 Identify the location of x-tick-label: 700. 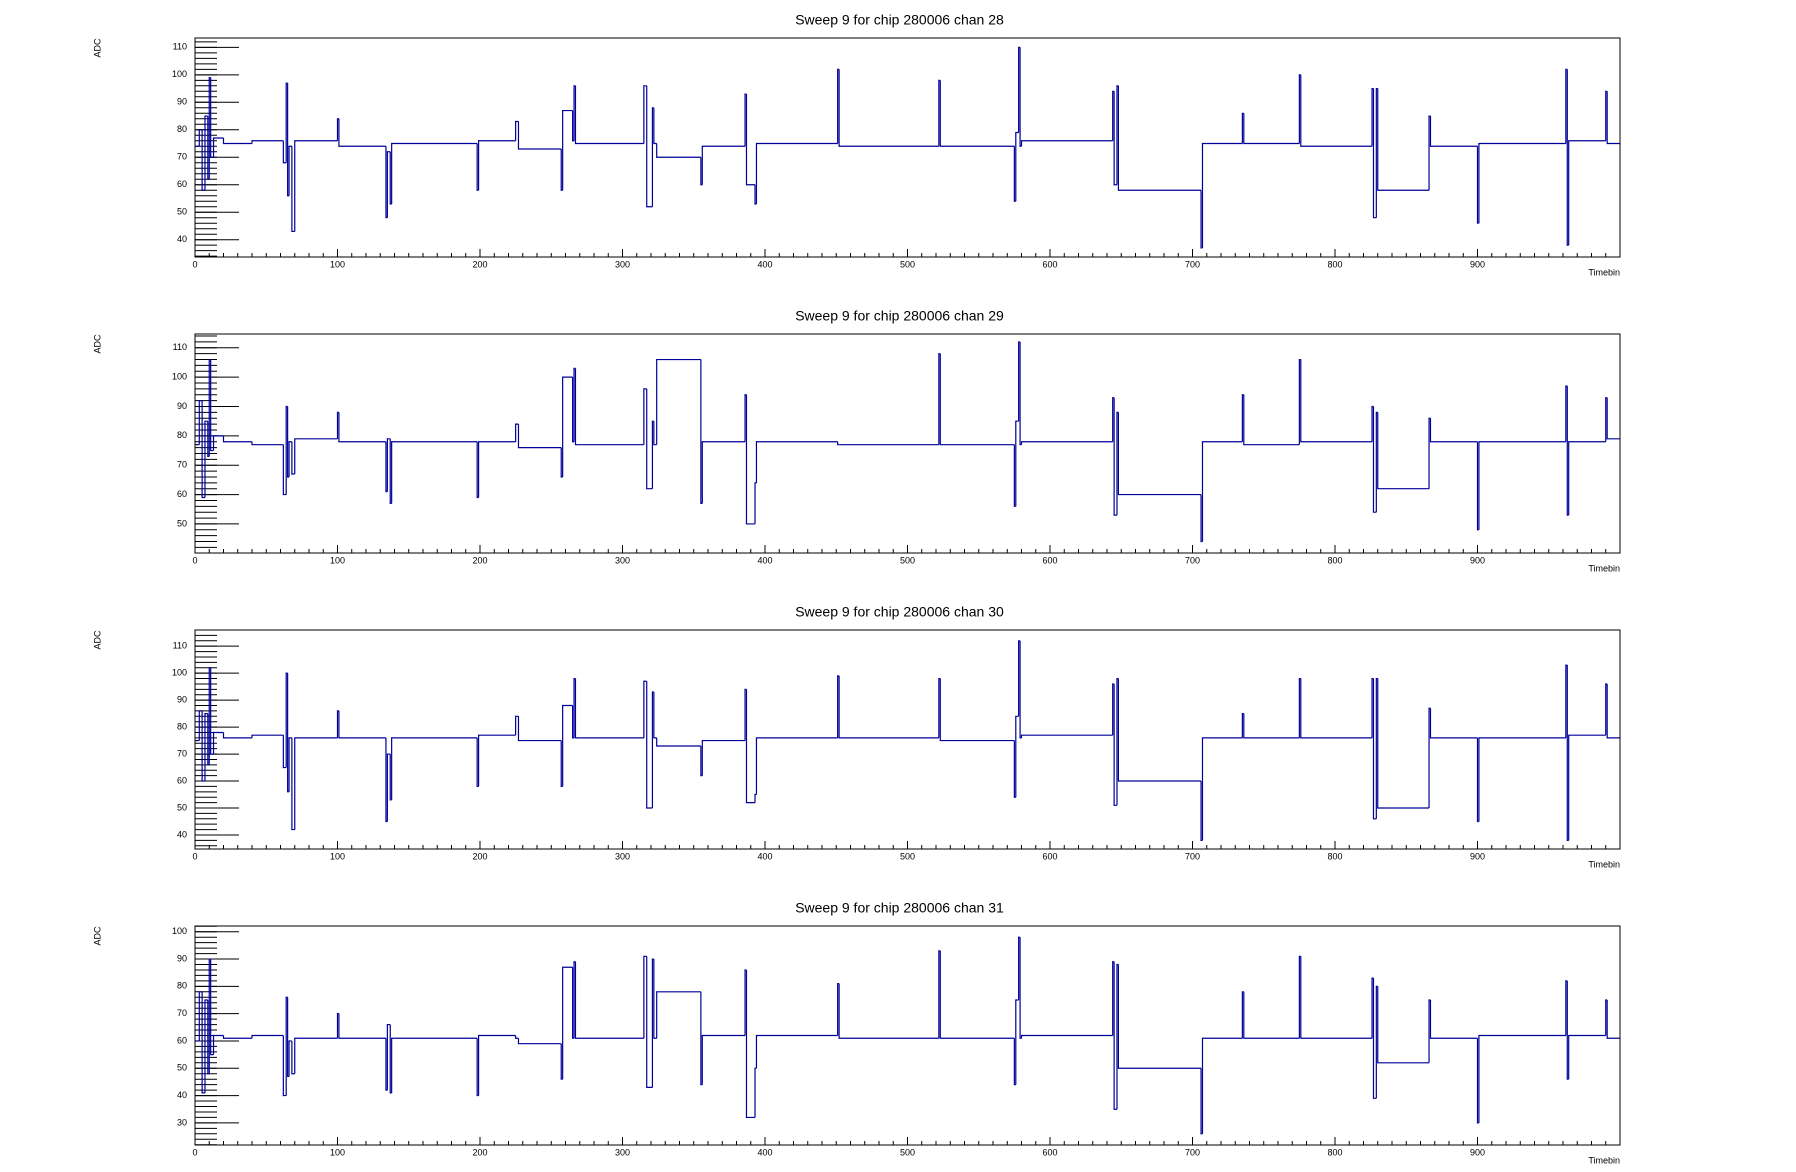
(1192, 560).